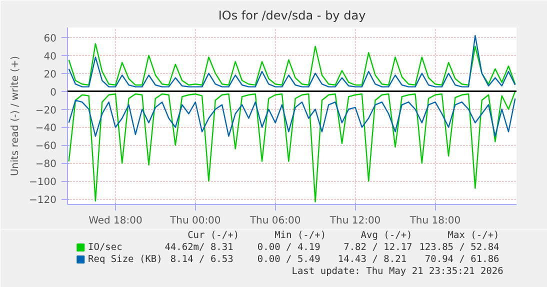 This screenshot has width=547, height=287. Describe the element at coordinates (292, 15) in the screenshot. I see `chart-title: IOs for /dev/sda - by day` at that location.